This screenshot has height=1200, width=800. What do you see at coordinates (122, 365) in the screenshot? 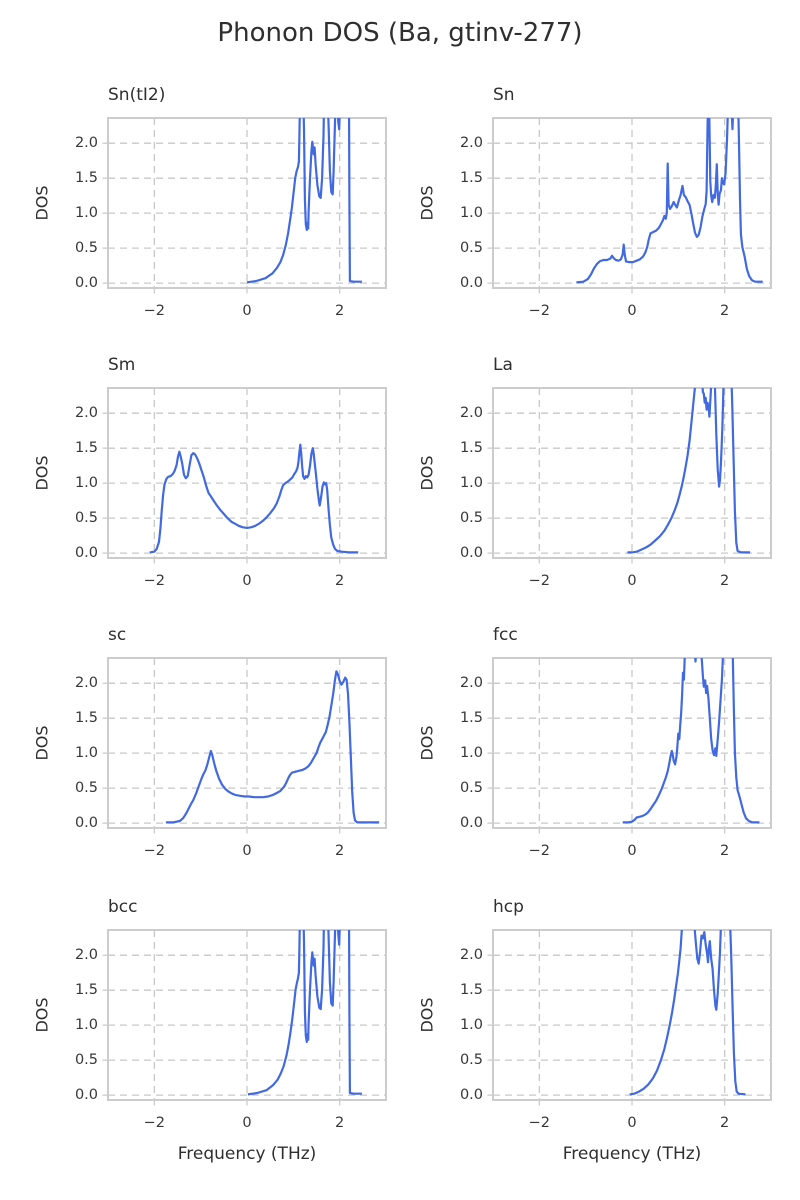
I see `subplot-title: Sm` at bounding box center [122, 365].